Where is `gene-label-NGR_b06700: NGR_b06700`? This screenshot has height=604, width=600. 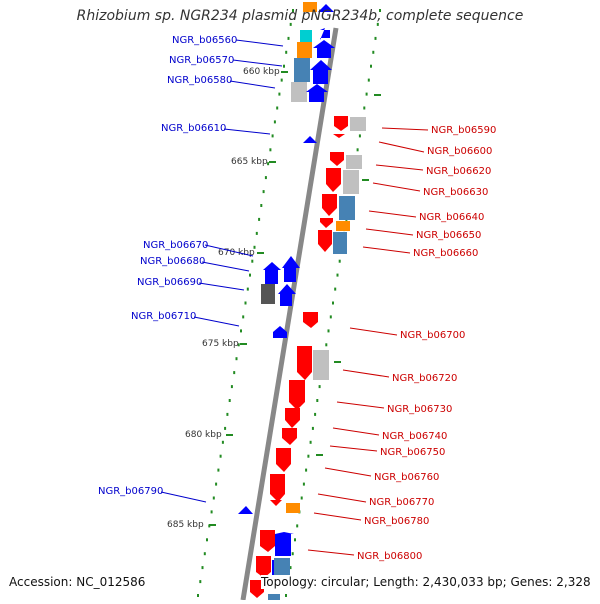 gene-label-NGR_b06700: NGR_b06700 is located at coordinates (432, 335).